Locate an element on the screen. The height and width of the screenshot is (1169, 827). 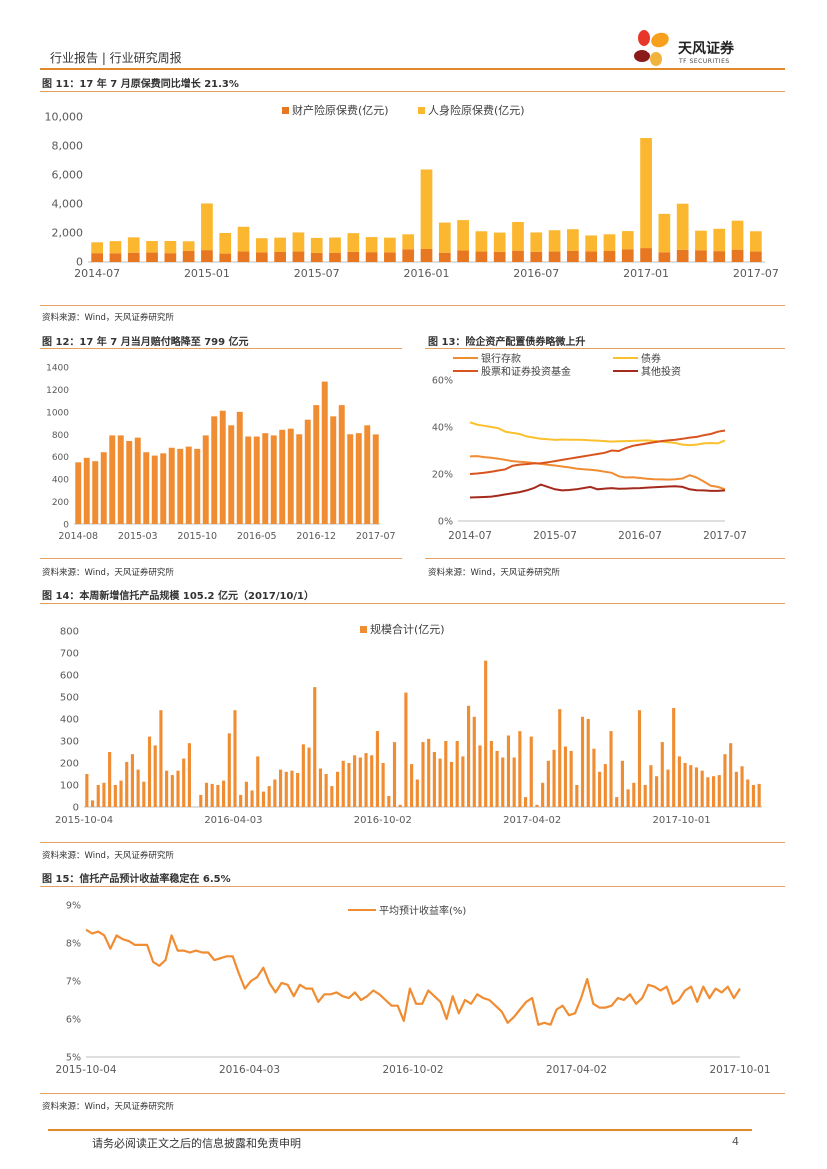
y-tick-label: 1200 is located at coordinates (57, 391).